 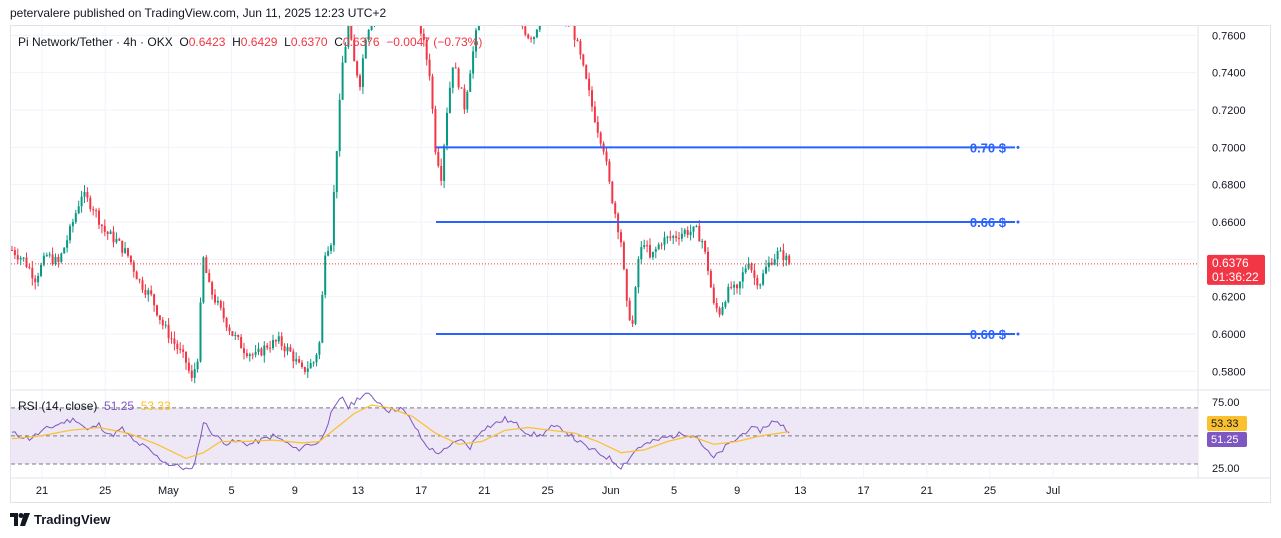 What do you see at coordinates (611, 491) in the screenshot?
I see `x-tick-label-jun: Jun` at bounding box center [611, 491].